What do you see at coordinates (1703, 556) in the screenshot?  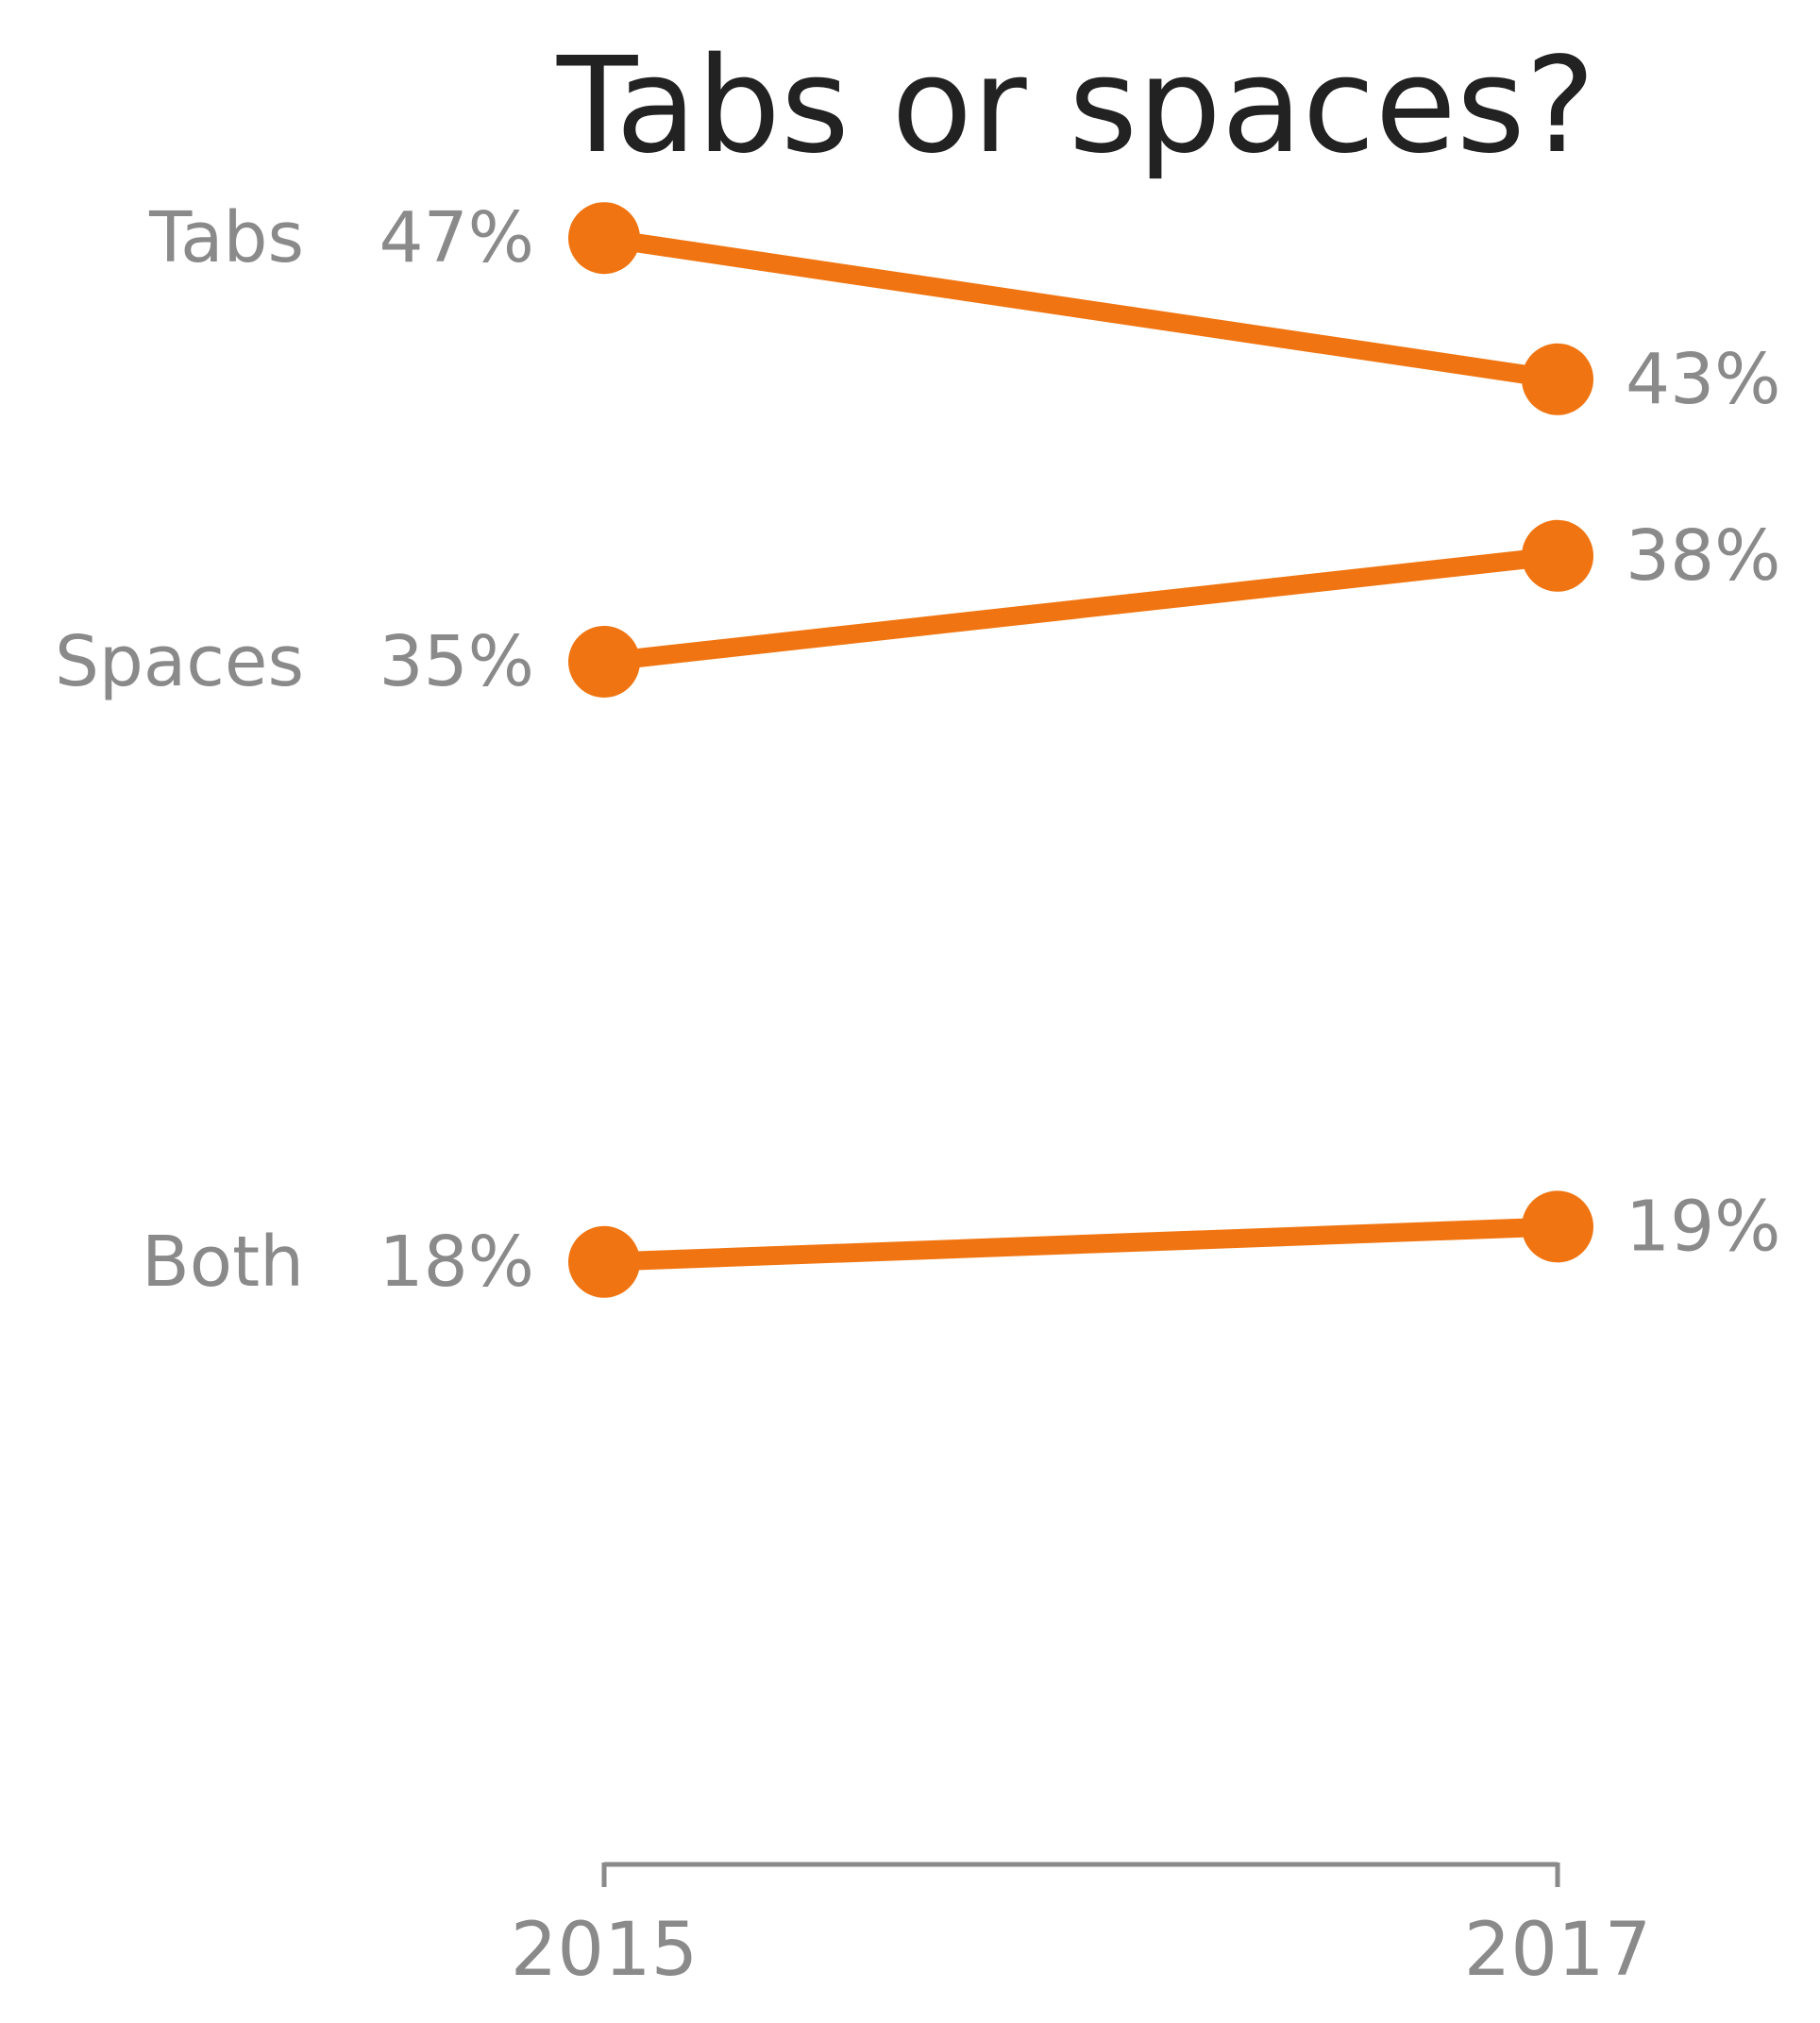 I see `value-label-spaces-2017: 38%` at bounding box center [1703, 556].